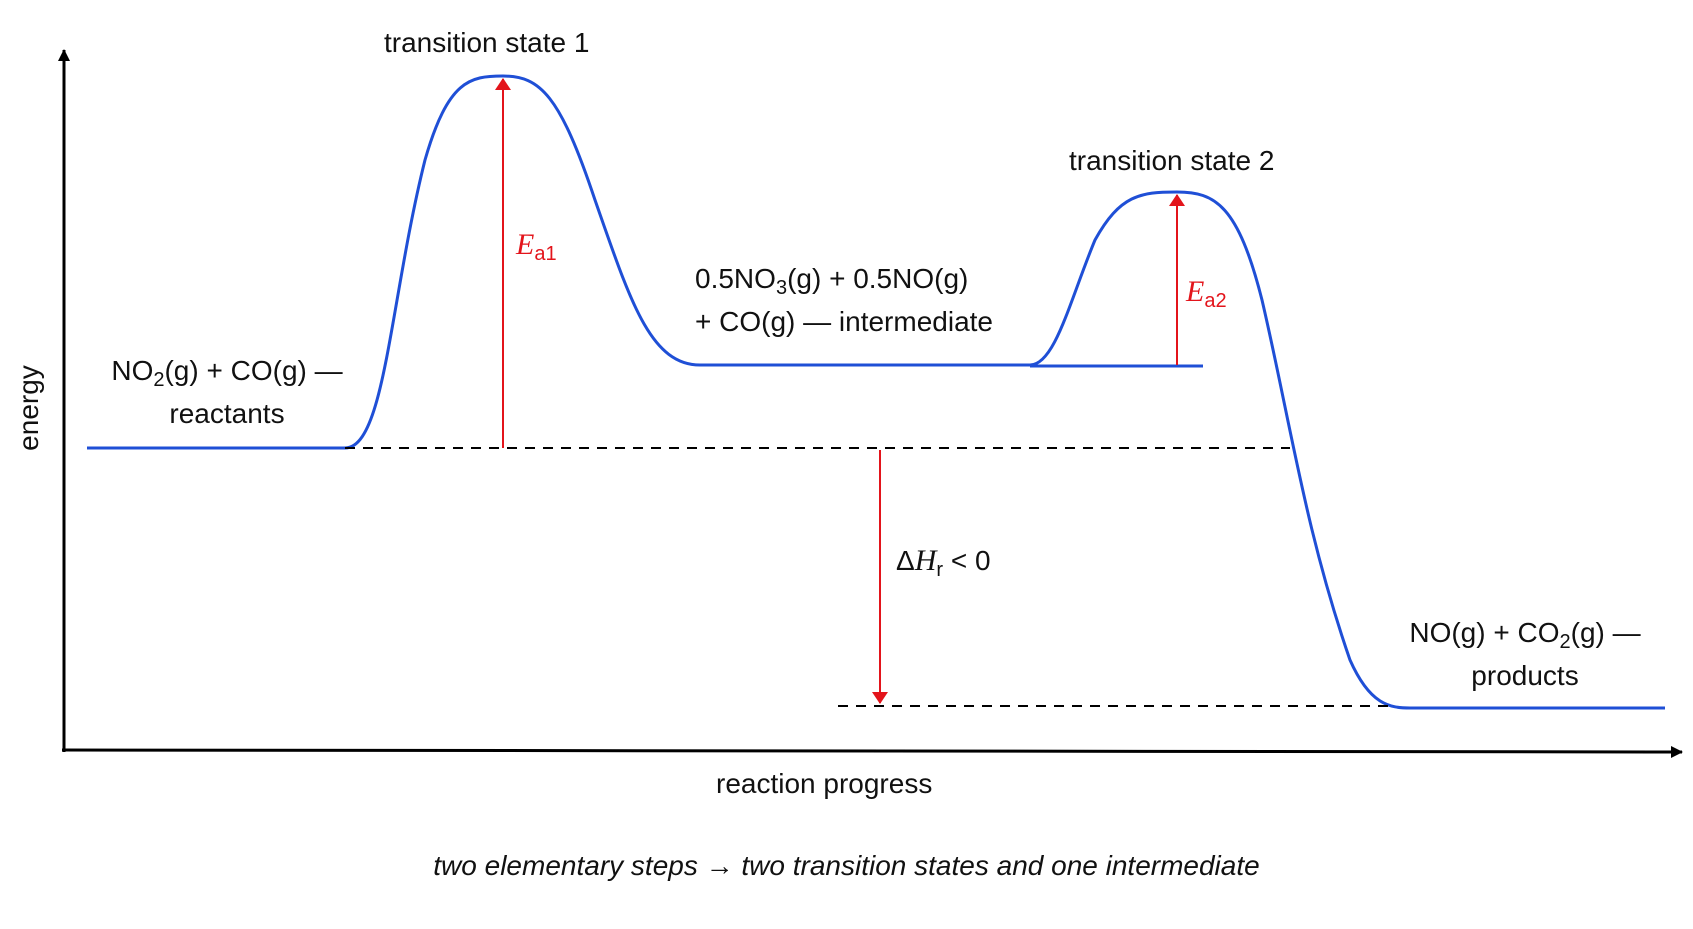 This screenshot has height=929, width=1693. What do you see at coordinates (824, 783) in the screenshot?
I see `x-axis-label: reaction progress` at bounding box center [824, 783].